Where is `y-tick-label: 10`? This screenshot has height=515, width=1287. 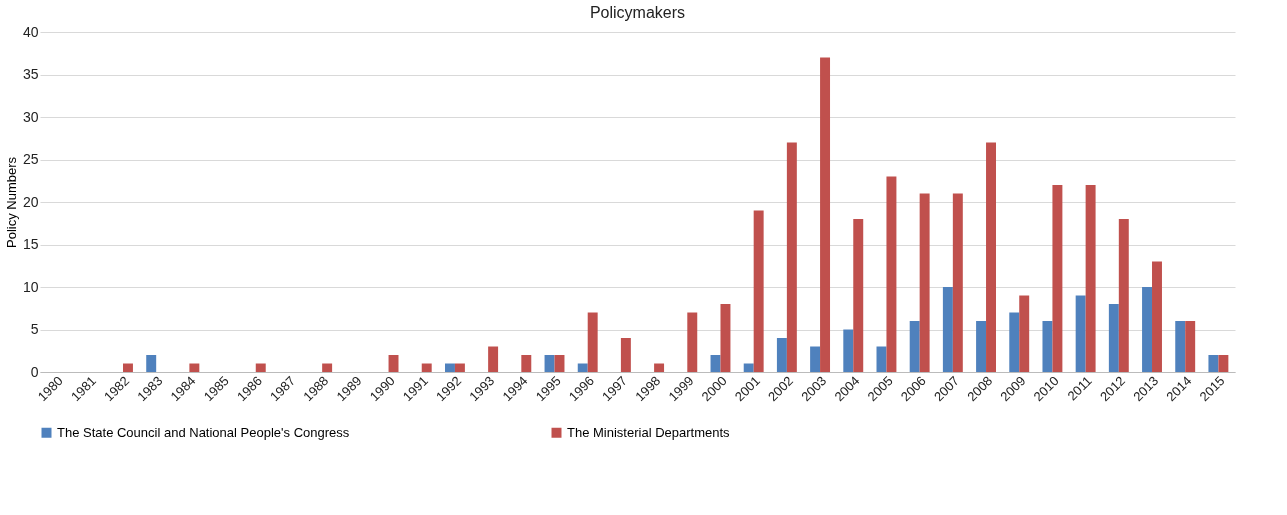
y-tick-label: 10 is located at coordinates (30, 286).